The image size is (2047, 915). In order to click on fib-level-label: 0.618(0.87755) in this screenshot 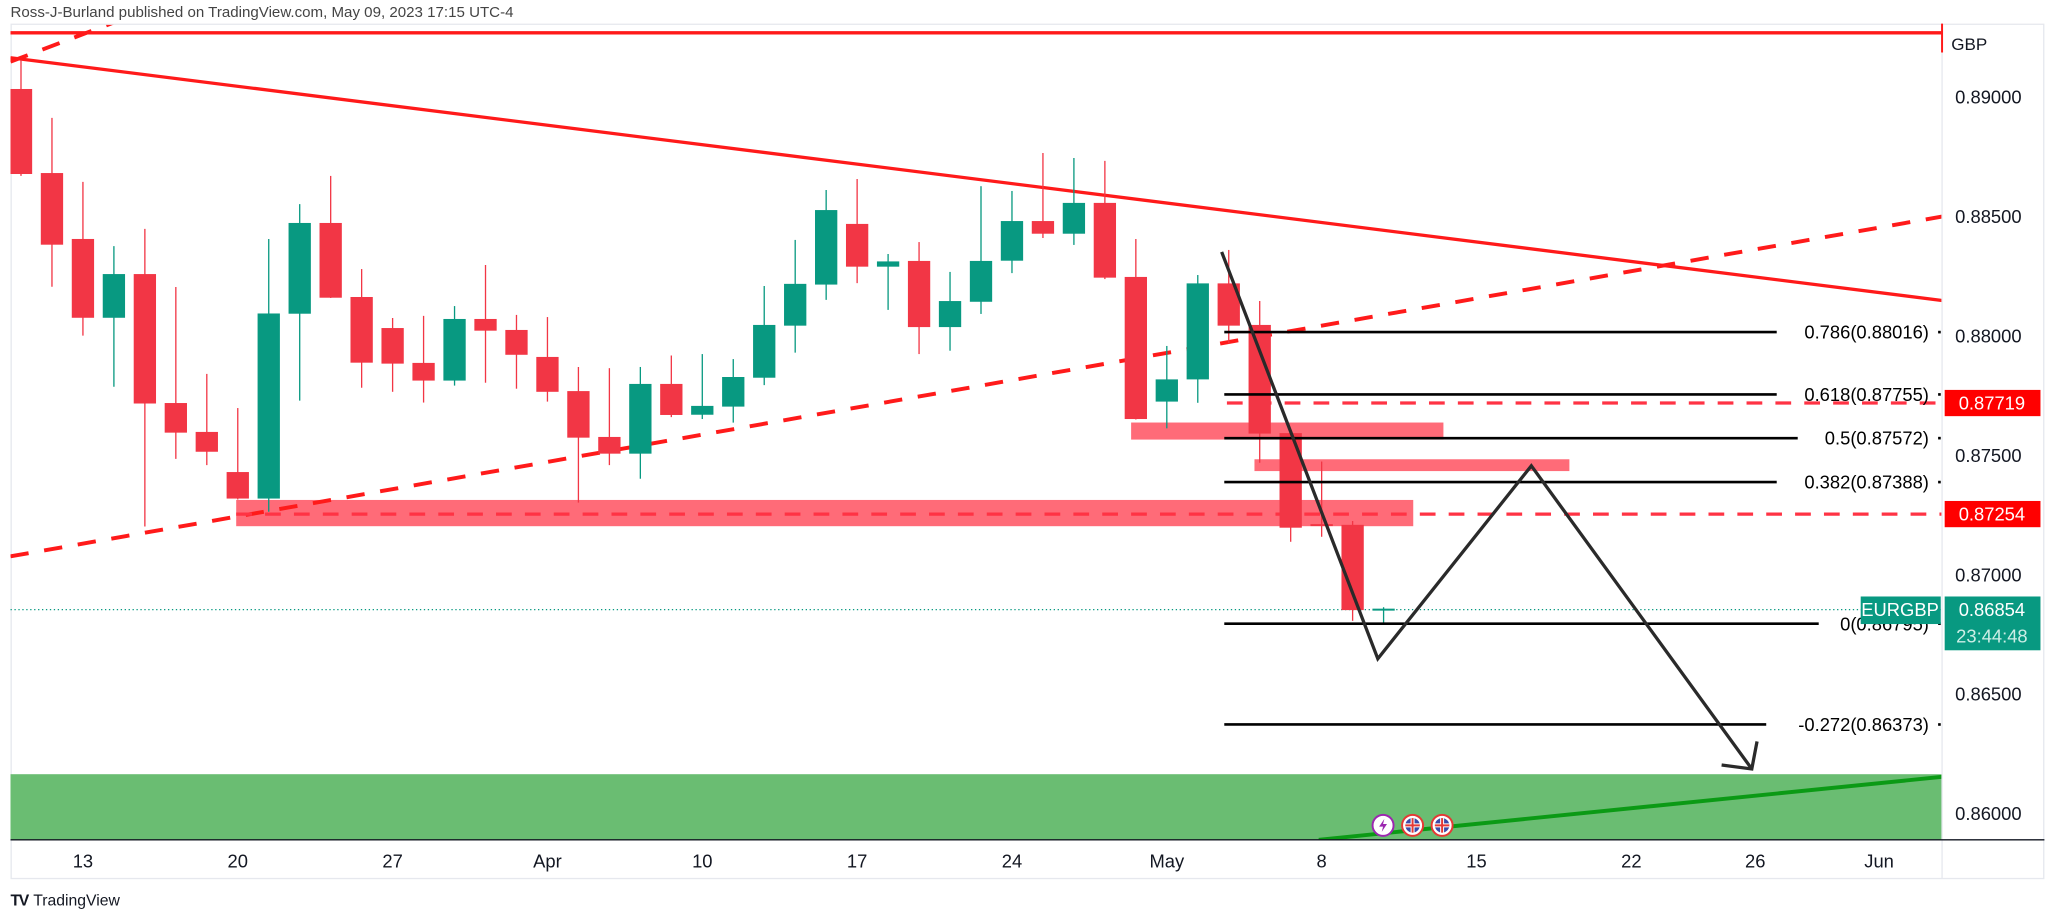, I will do `click(1866, 394)`.